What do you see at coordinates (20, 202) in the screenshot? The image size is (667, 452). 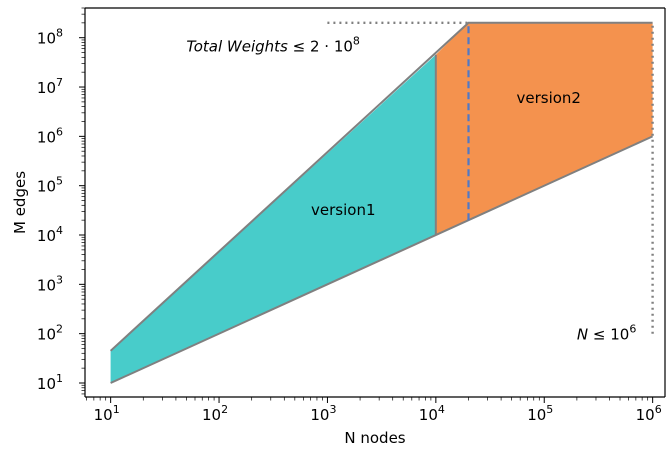 I see `y-axis-label: M edges` at bounding box center [20, 202].